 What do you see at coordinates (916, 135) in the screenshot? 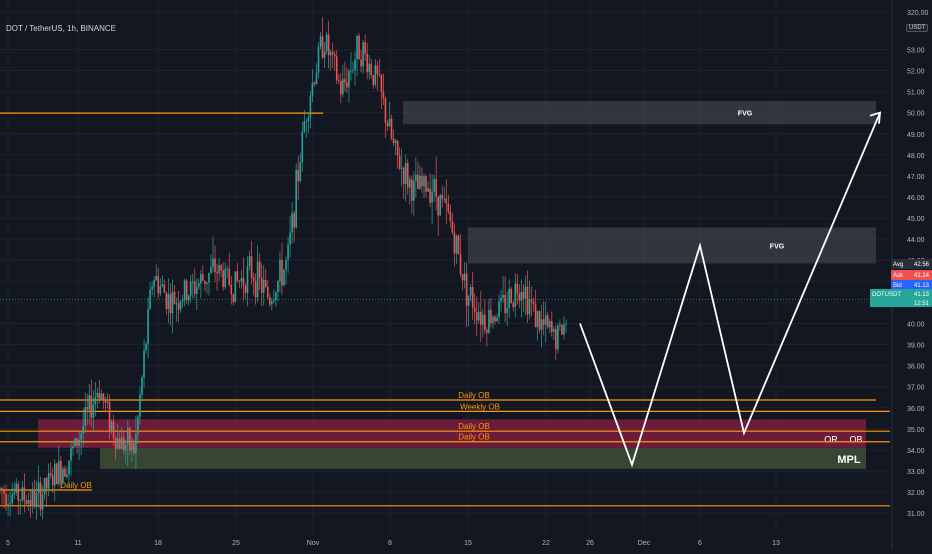
I see `y-tick-label: 49.00` at bounding box center [916, 135].